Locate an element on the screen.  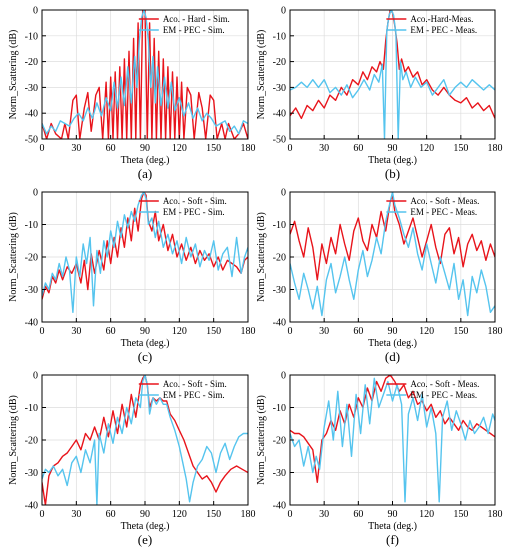
panel-caption: (d) is located at coordinates (392, 356).